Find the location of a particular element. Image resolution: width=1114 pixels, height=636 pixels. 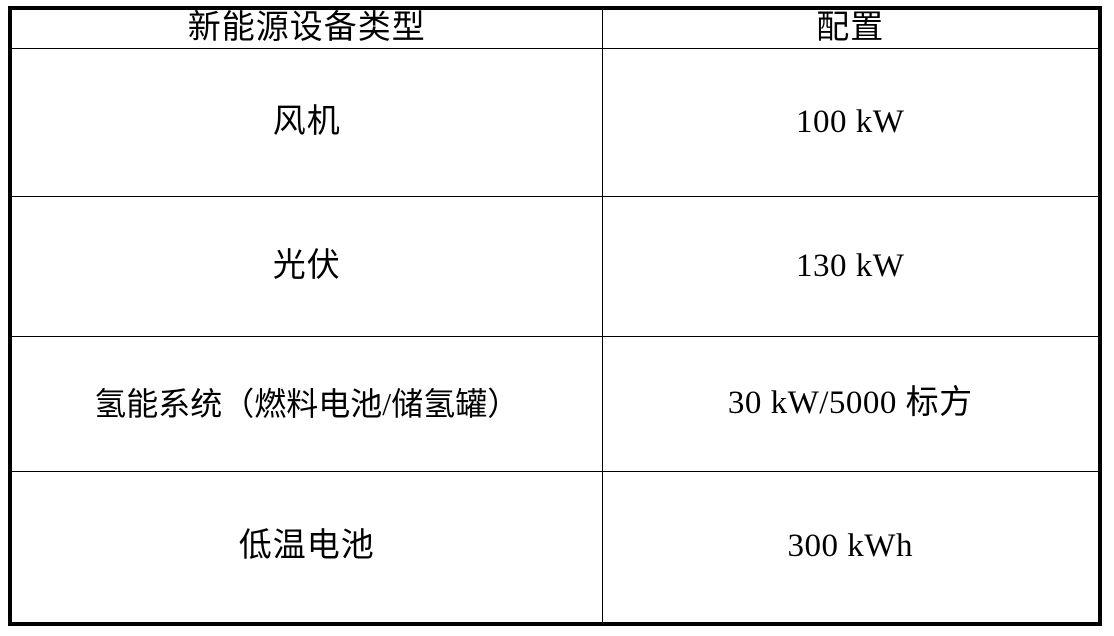

cell-equipment-type: 氢能系统（燃料电池/储氢罐） is located at coordinates (306, 404).